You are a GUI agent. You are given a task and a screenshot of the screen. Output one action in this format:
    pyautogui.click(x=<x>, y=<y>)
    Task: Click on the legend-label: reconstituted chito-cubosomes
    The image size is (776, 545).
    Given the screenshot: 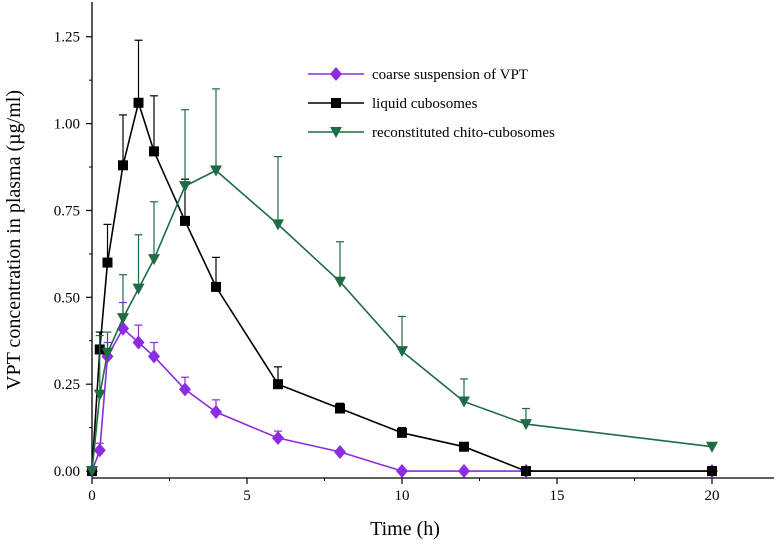 What is the action you would take?
    pyautogui.click(x=463, y=133)
    